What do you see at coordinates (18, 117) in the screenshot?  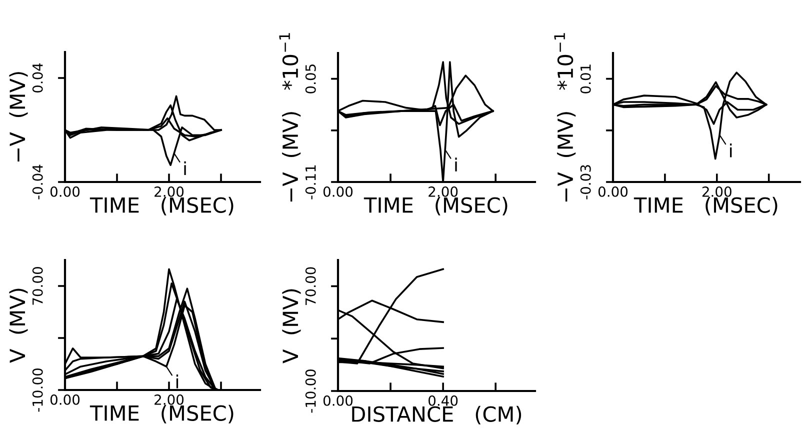 I see `y-axis-title: −V (MV)` at bounding box center [18, 117].